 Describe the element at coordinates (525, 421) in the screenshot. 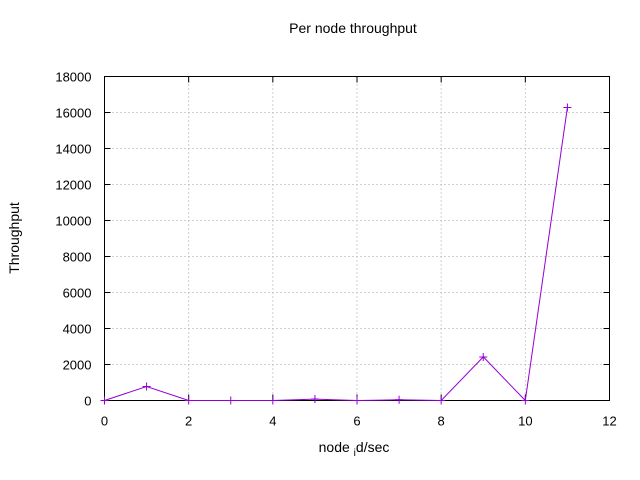

I see `x-tick-label: 10` at that location.